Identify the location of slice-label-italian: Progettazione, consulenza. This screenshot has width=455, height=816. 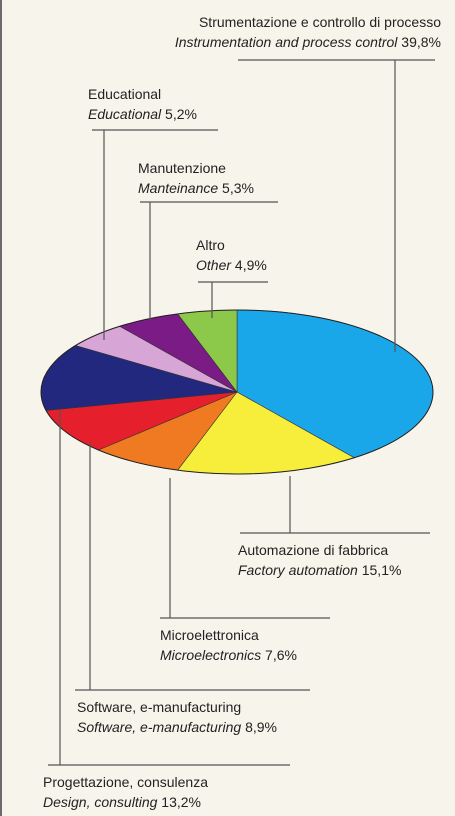
(125, 782).